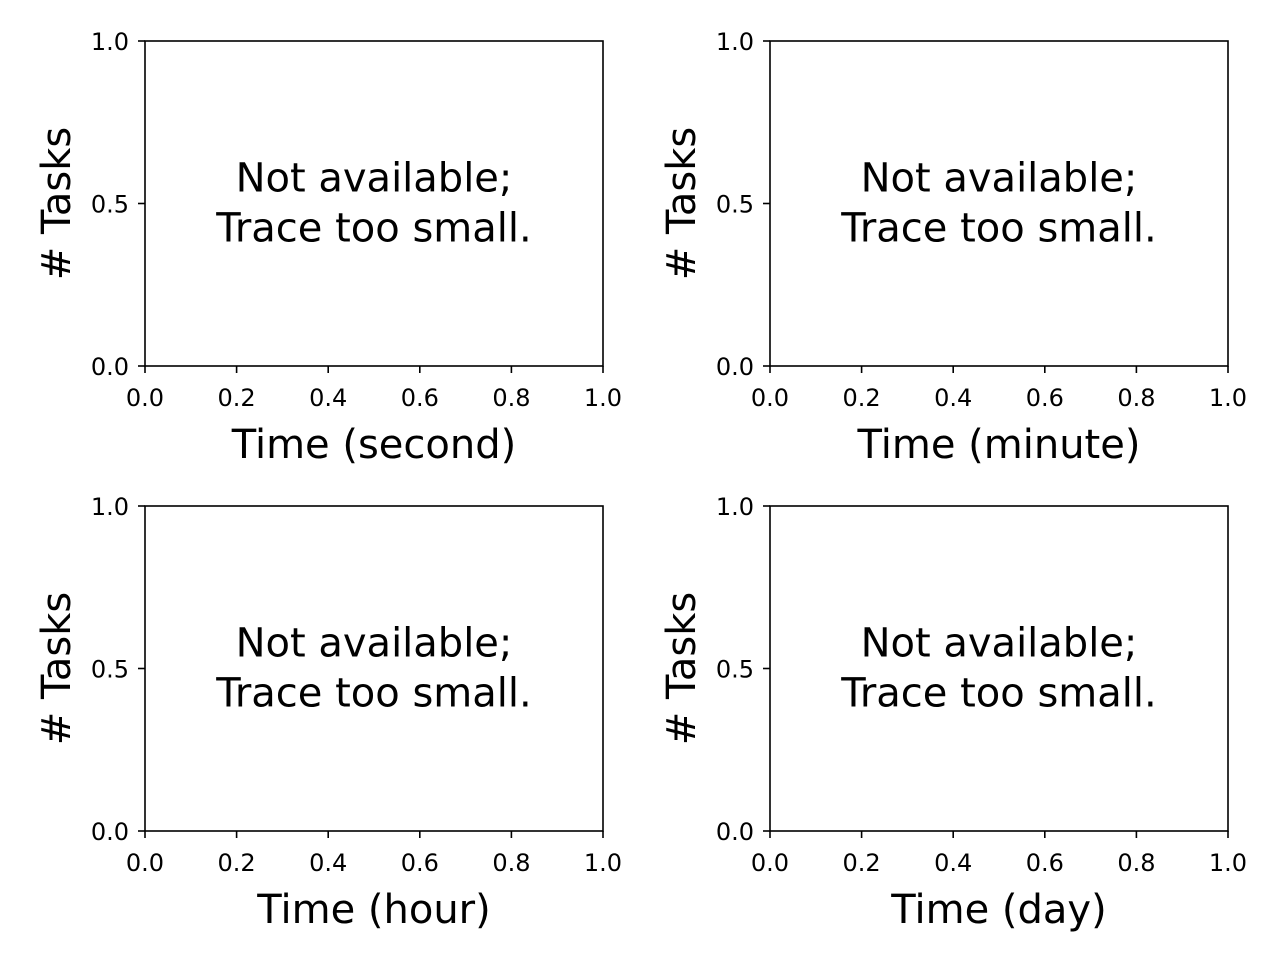 The image size is (1280, 960). I want to click on x-axis-label: Time (minute), so click(999, 445).